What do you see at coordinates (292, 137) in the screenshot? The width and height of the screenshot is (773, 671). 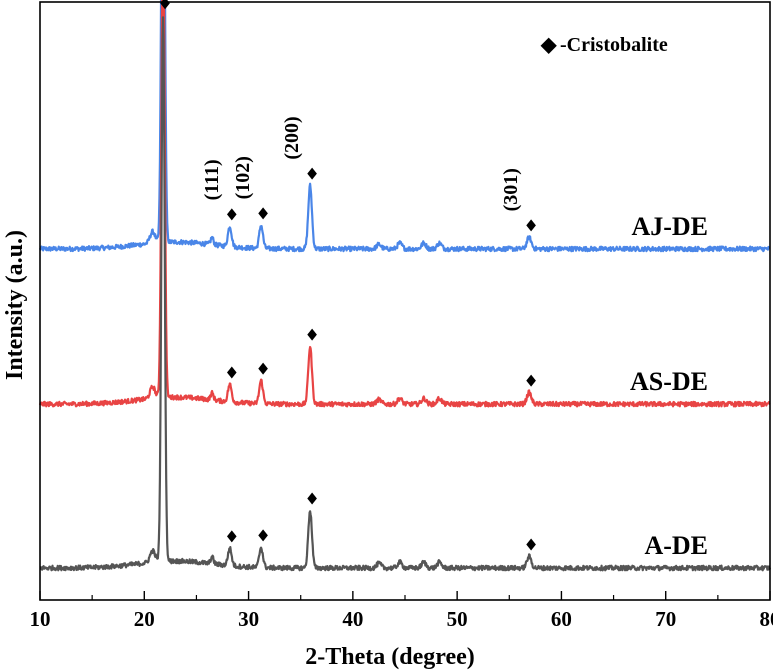 I see `peak-hkl-label: (200)` at bounding box center [292, 137].